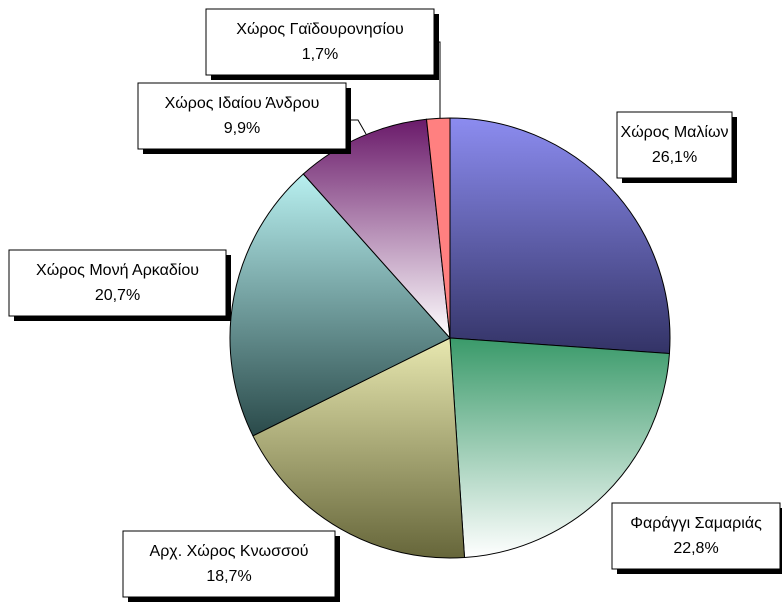 The image size is (782, 604). What do you see at coordinates (228, 576) in the screenshot?
I see `slice-value-label: 18,7%` at bounding box center [228, 576].